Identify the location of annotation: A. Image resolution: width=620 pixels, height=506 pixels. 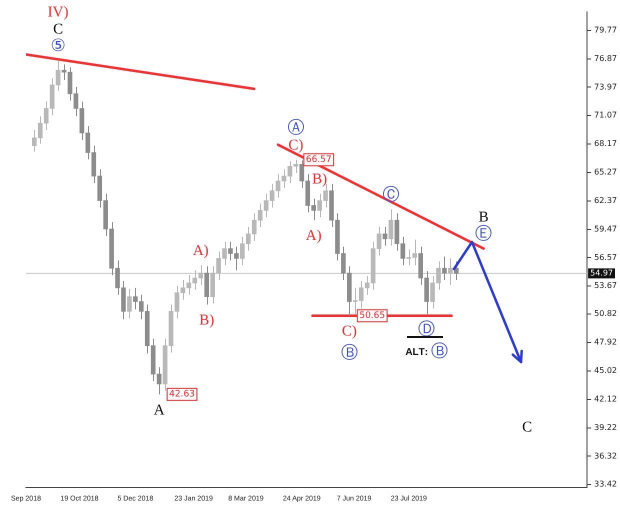
(159, 410).